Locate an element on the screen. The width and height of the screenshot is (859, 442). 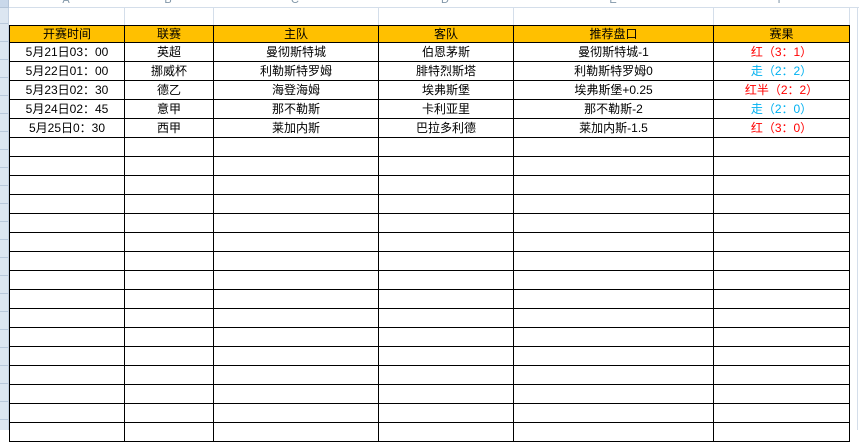
cell-away-team: 埃弗斯堡 is located at coordinates (446, 90).